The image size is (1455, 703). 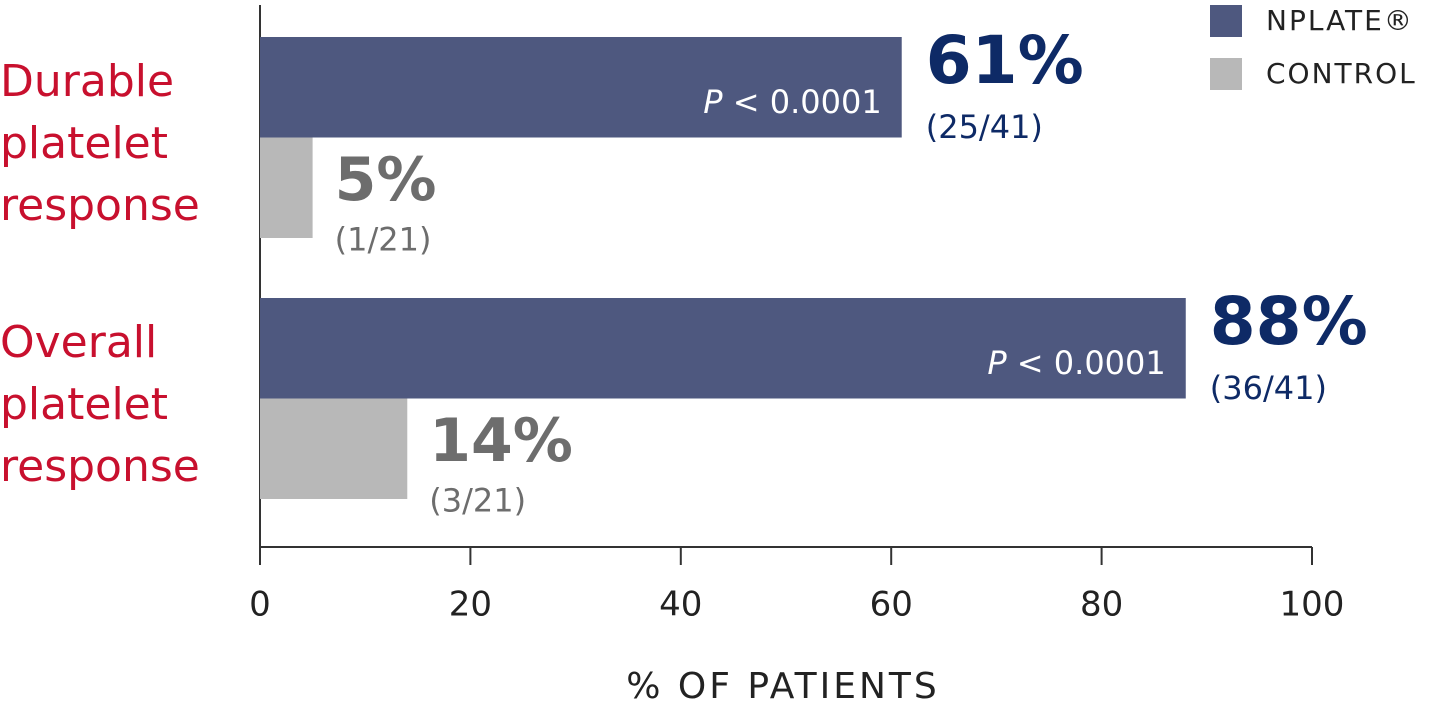 I want to click on legend-label: CONTROL, so click(x=1341, y=73).